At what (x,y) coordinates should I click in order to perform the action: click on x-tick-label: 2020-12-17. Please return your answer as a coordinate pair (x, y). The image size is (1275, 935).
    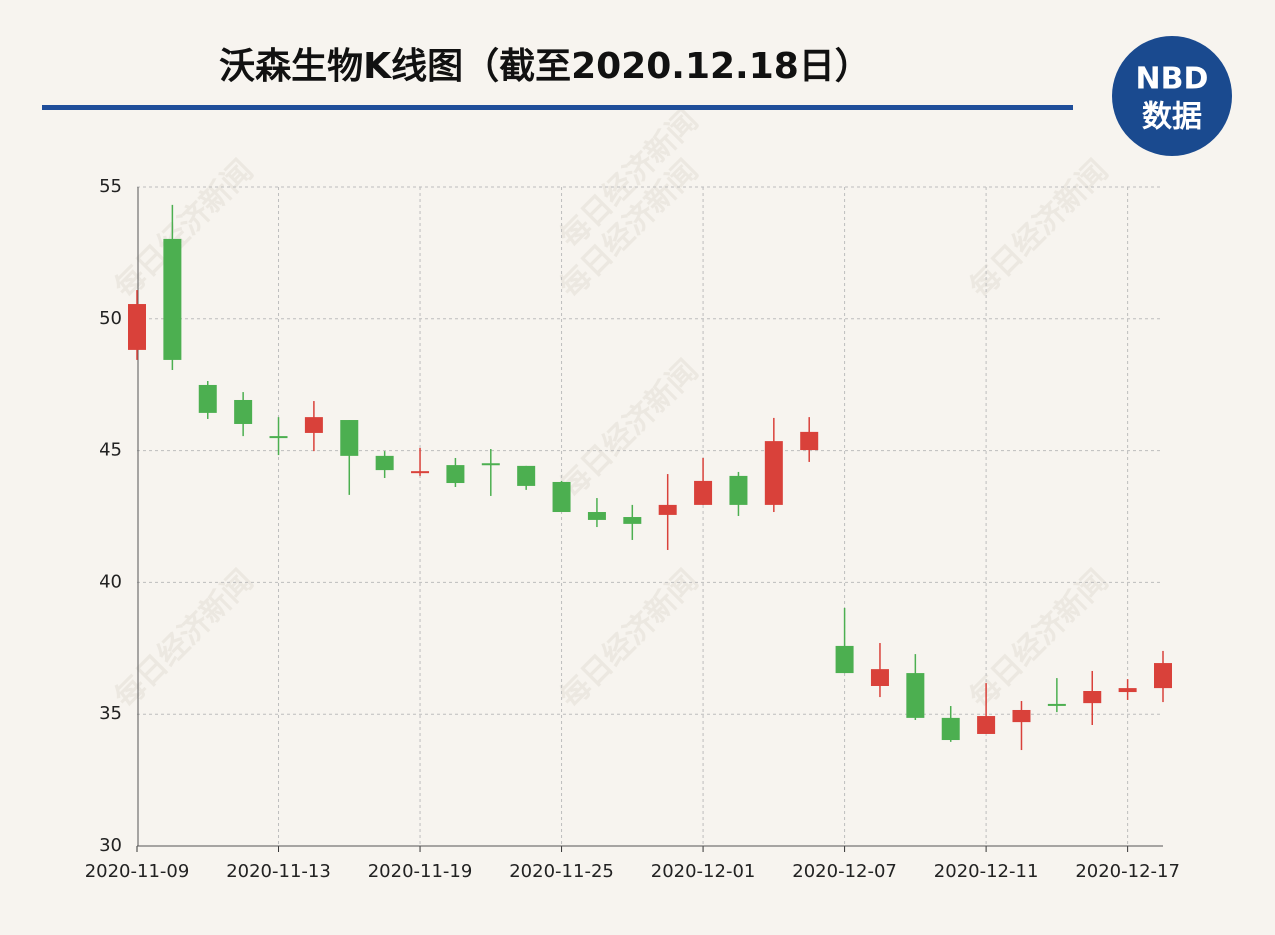
    Looking at the image, I should click on (1127, 871).